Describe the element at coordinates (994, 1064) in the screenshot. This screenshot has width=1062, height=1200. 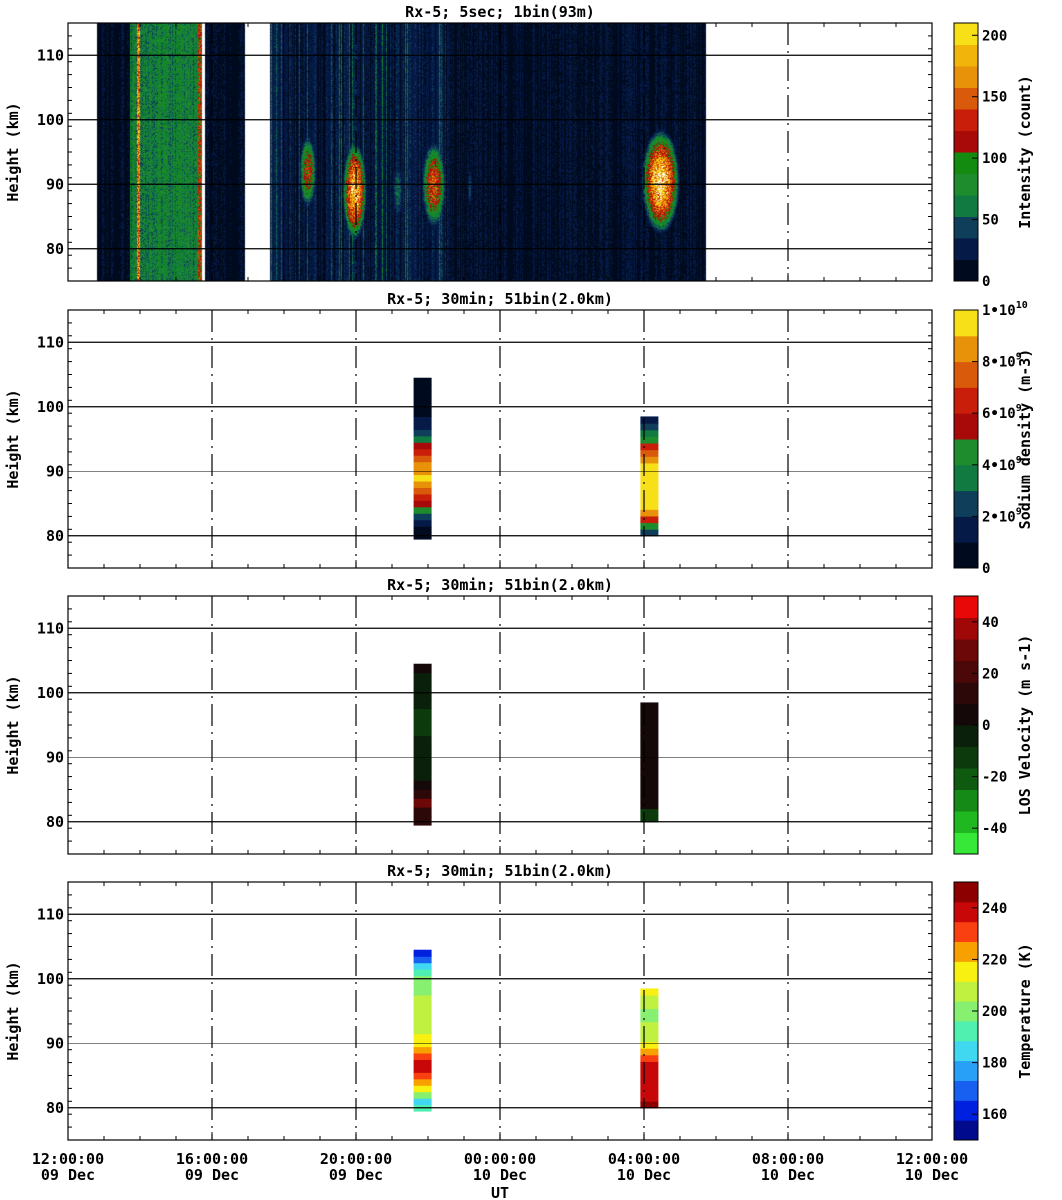
I see `colorbar-tick-label-1: 180` at that location.